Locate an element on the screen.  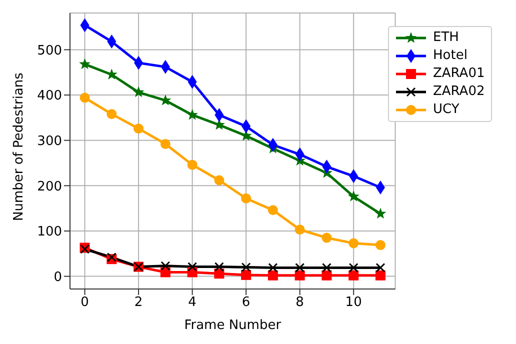
x-tick-label: 0 is located at coordinates (84, 302).